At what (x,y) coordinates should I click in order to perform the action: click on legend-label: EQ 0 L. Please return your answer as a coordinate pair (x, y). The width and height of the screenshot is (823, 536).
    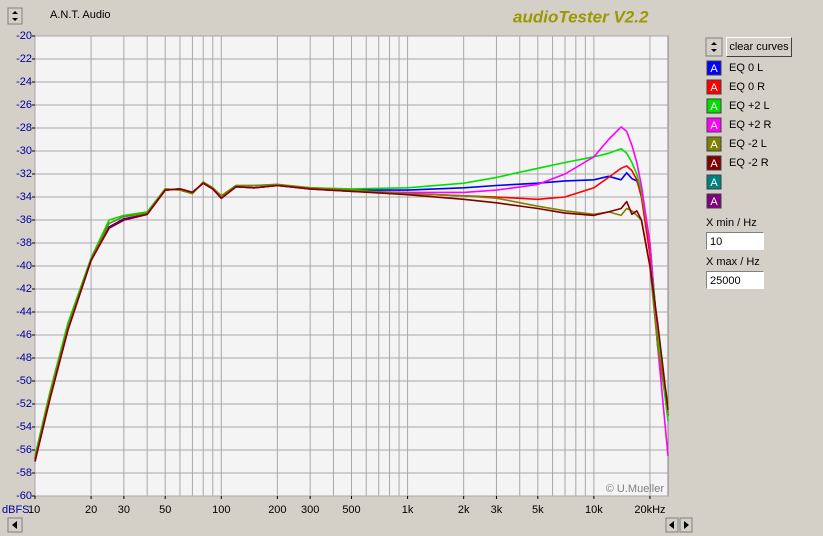
    Looking at the image, I should click on (746, 68).